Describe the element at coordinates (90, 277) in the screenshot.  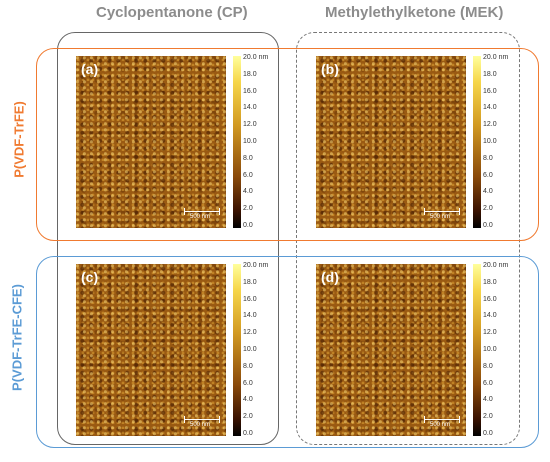
I see `panel-label: (c)` at that location.